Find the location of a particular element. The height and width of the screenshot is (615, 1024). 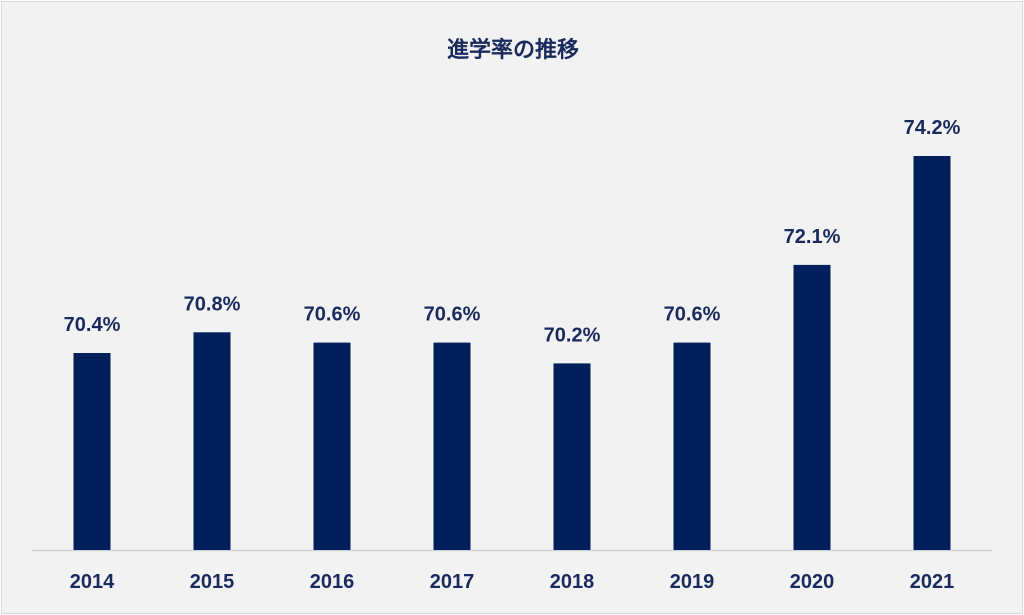

x-tick-label-2019: 2019 is located at coordinates (692, 582).